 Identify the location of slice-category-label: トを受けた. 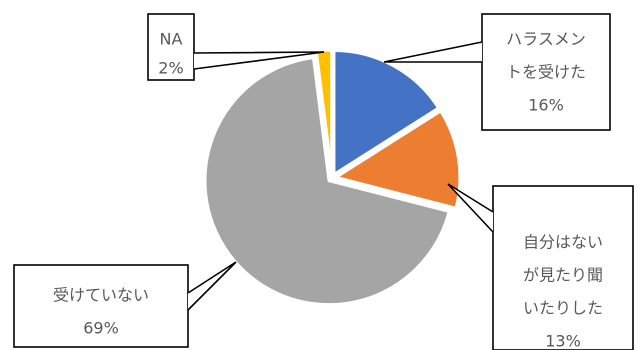
(546, 72).